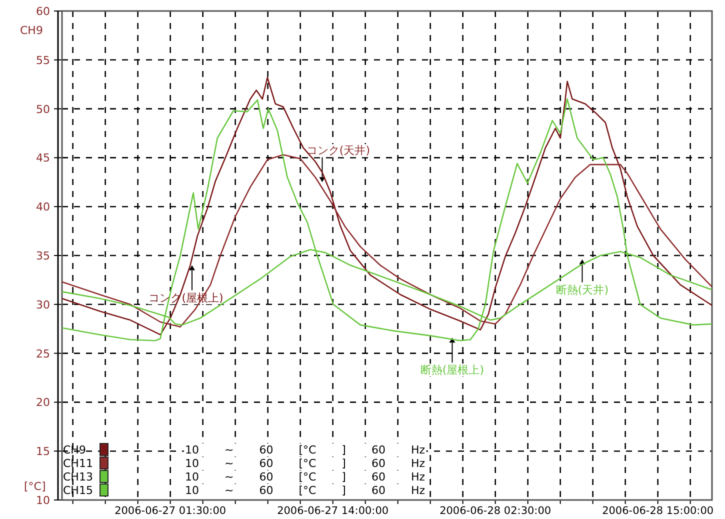 The height and width of the screenshot is (519, 725). Describe the element at coordinates (338, 151) in the screenshot. I see `annotation: コンク(天井)` at that location.